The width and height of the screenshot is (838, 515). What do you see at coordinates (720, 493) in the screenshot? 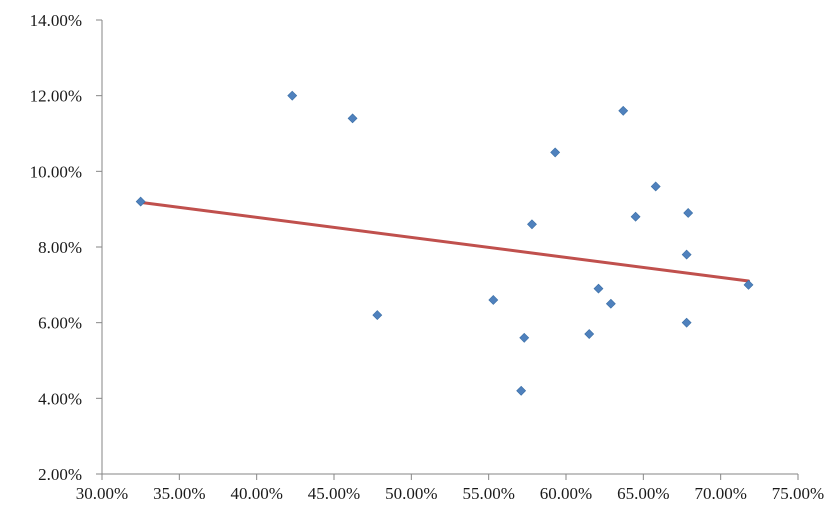
I see `x-tick-label: 70.00%` at bounding box center [720, 493].